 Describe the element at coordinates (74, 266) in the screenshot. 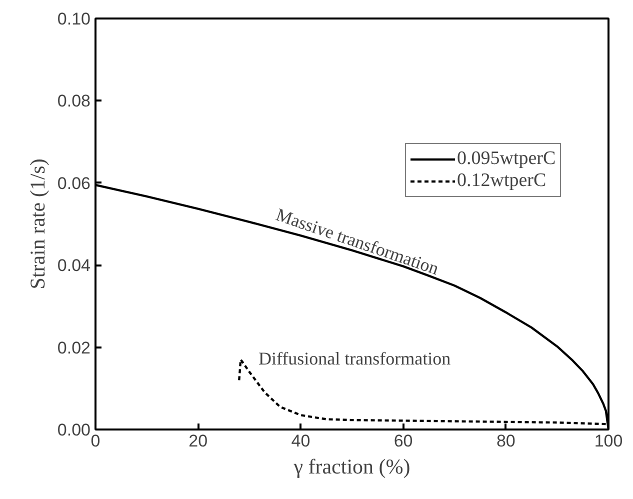

I see `y-tick-label: 0.04` at that location.